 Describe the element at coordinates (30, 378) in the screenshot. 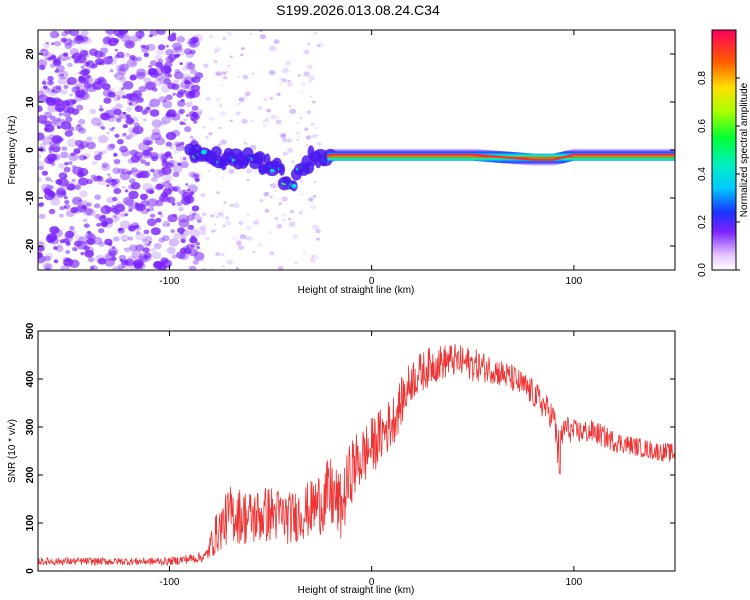

I see `y-tick-label: 400` at that location.